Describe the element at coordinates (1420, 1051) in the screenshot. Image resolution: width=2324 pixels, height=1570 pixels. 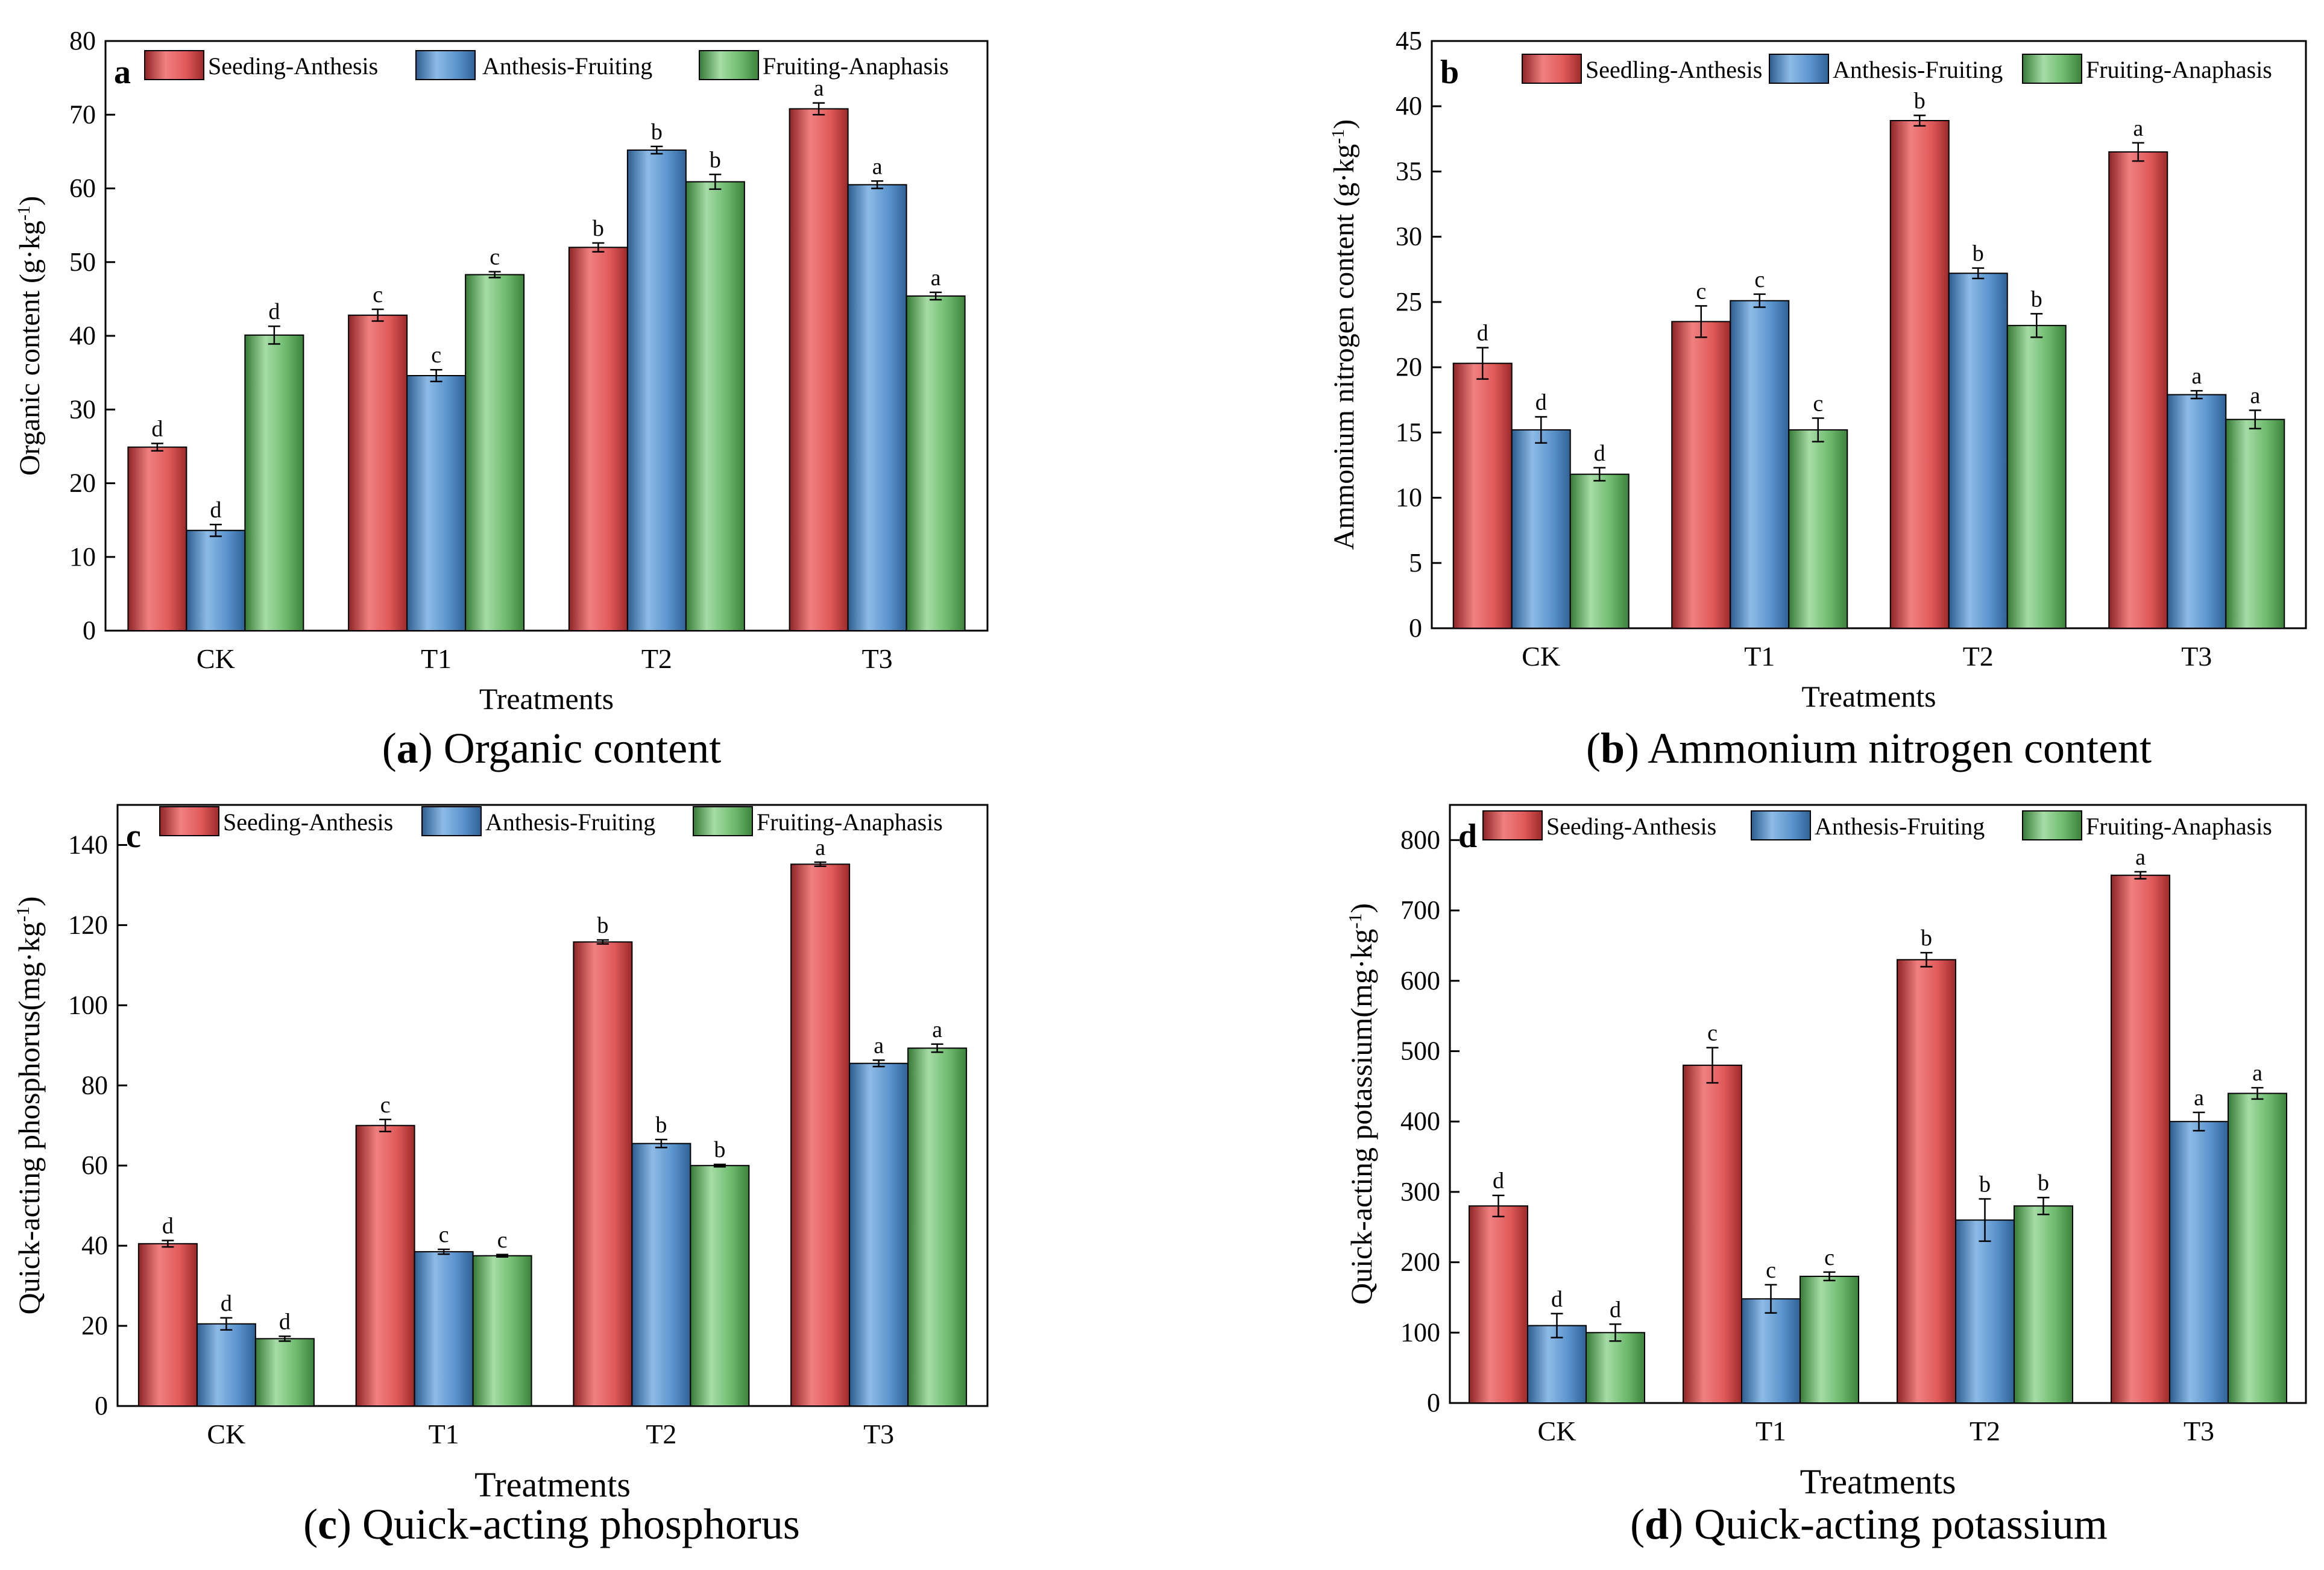
I see `y-tick-label: 500` at that location.